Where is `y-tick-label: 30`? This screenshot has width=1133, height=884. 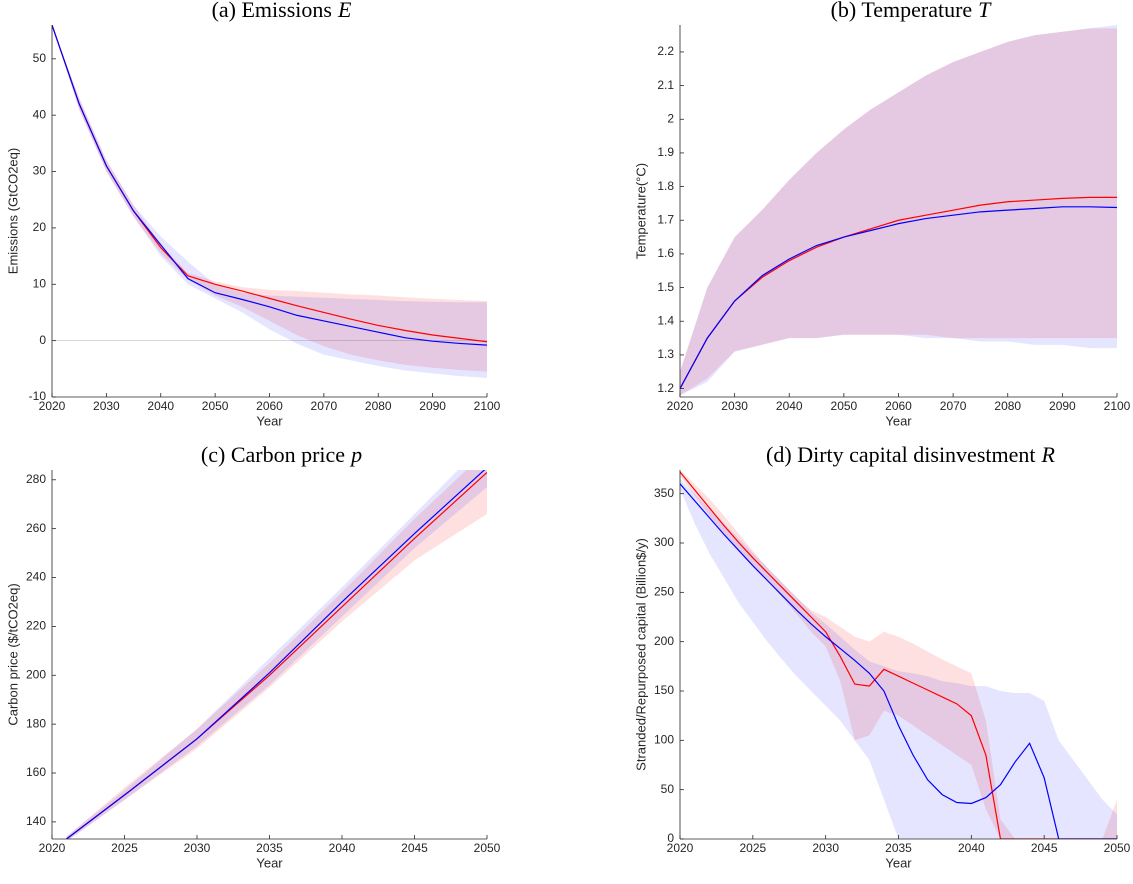
y-tick-label: 30 is located at coordinates (40, 171).